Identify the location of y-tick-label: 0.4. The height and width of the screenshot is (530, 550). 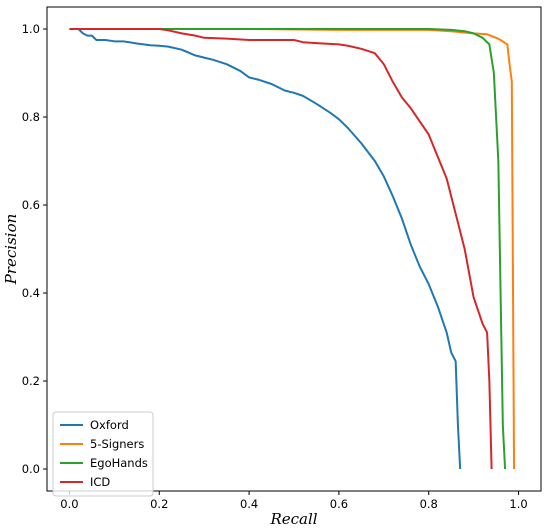
(31, 293).